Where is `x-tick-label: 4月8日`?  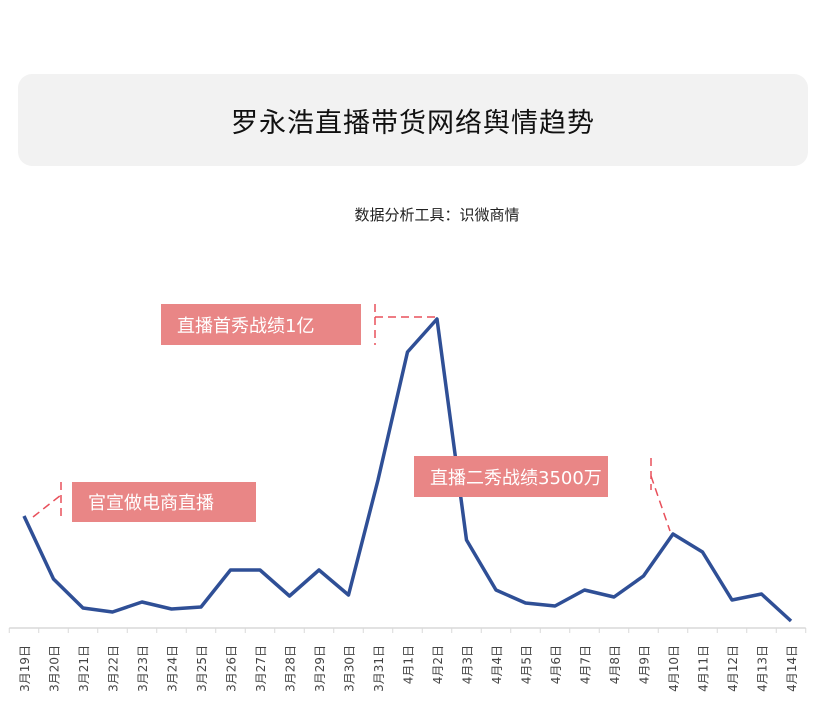 x-tick-label: 4月8日 is located at coordinates (615, 664).